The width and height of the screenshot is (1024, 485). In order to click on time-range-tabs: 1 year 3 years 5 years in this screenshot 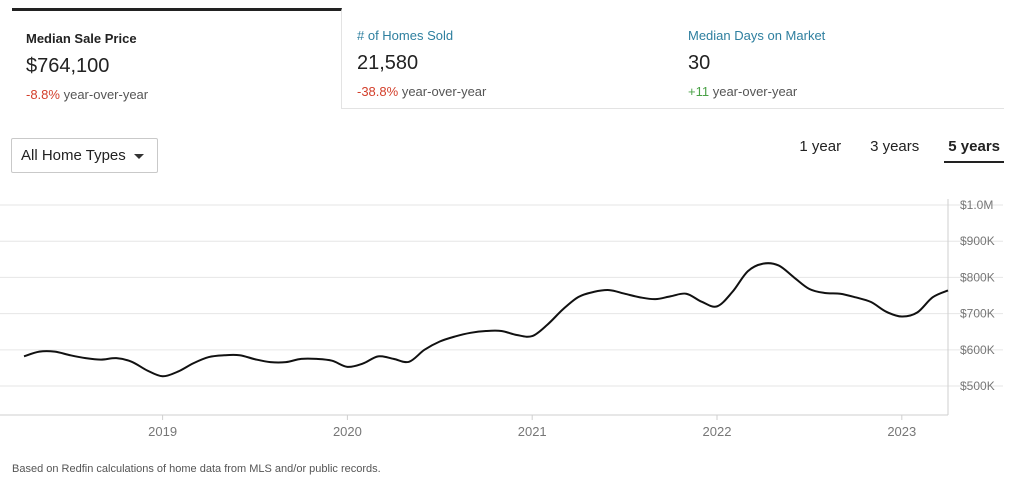, I will do `click(889, 149)`.